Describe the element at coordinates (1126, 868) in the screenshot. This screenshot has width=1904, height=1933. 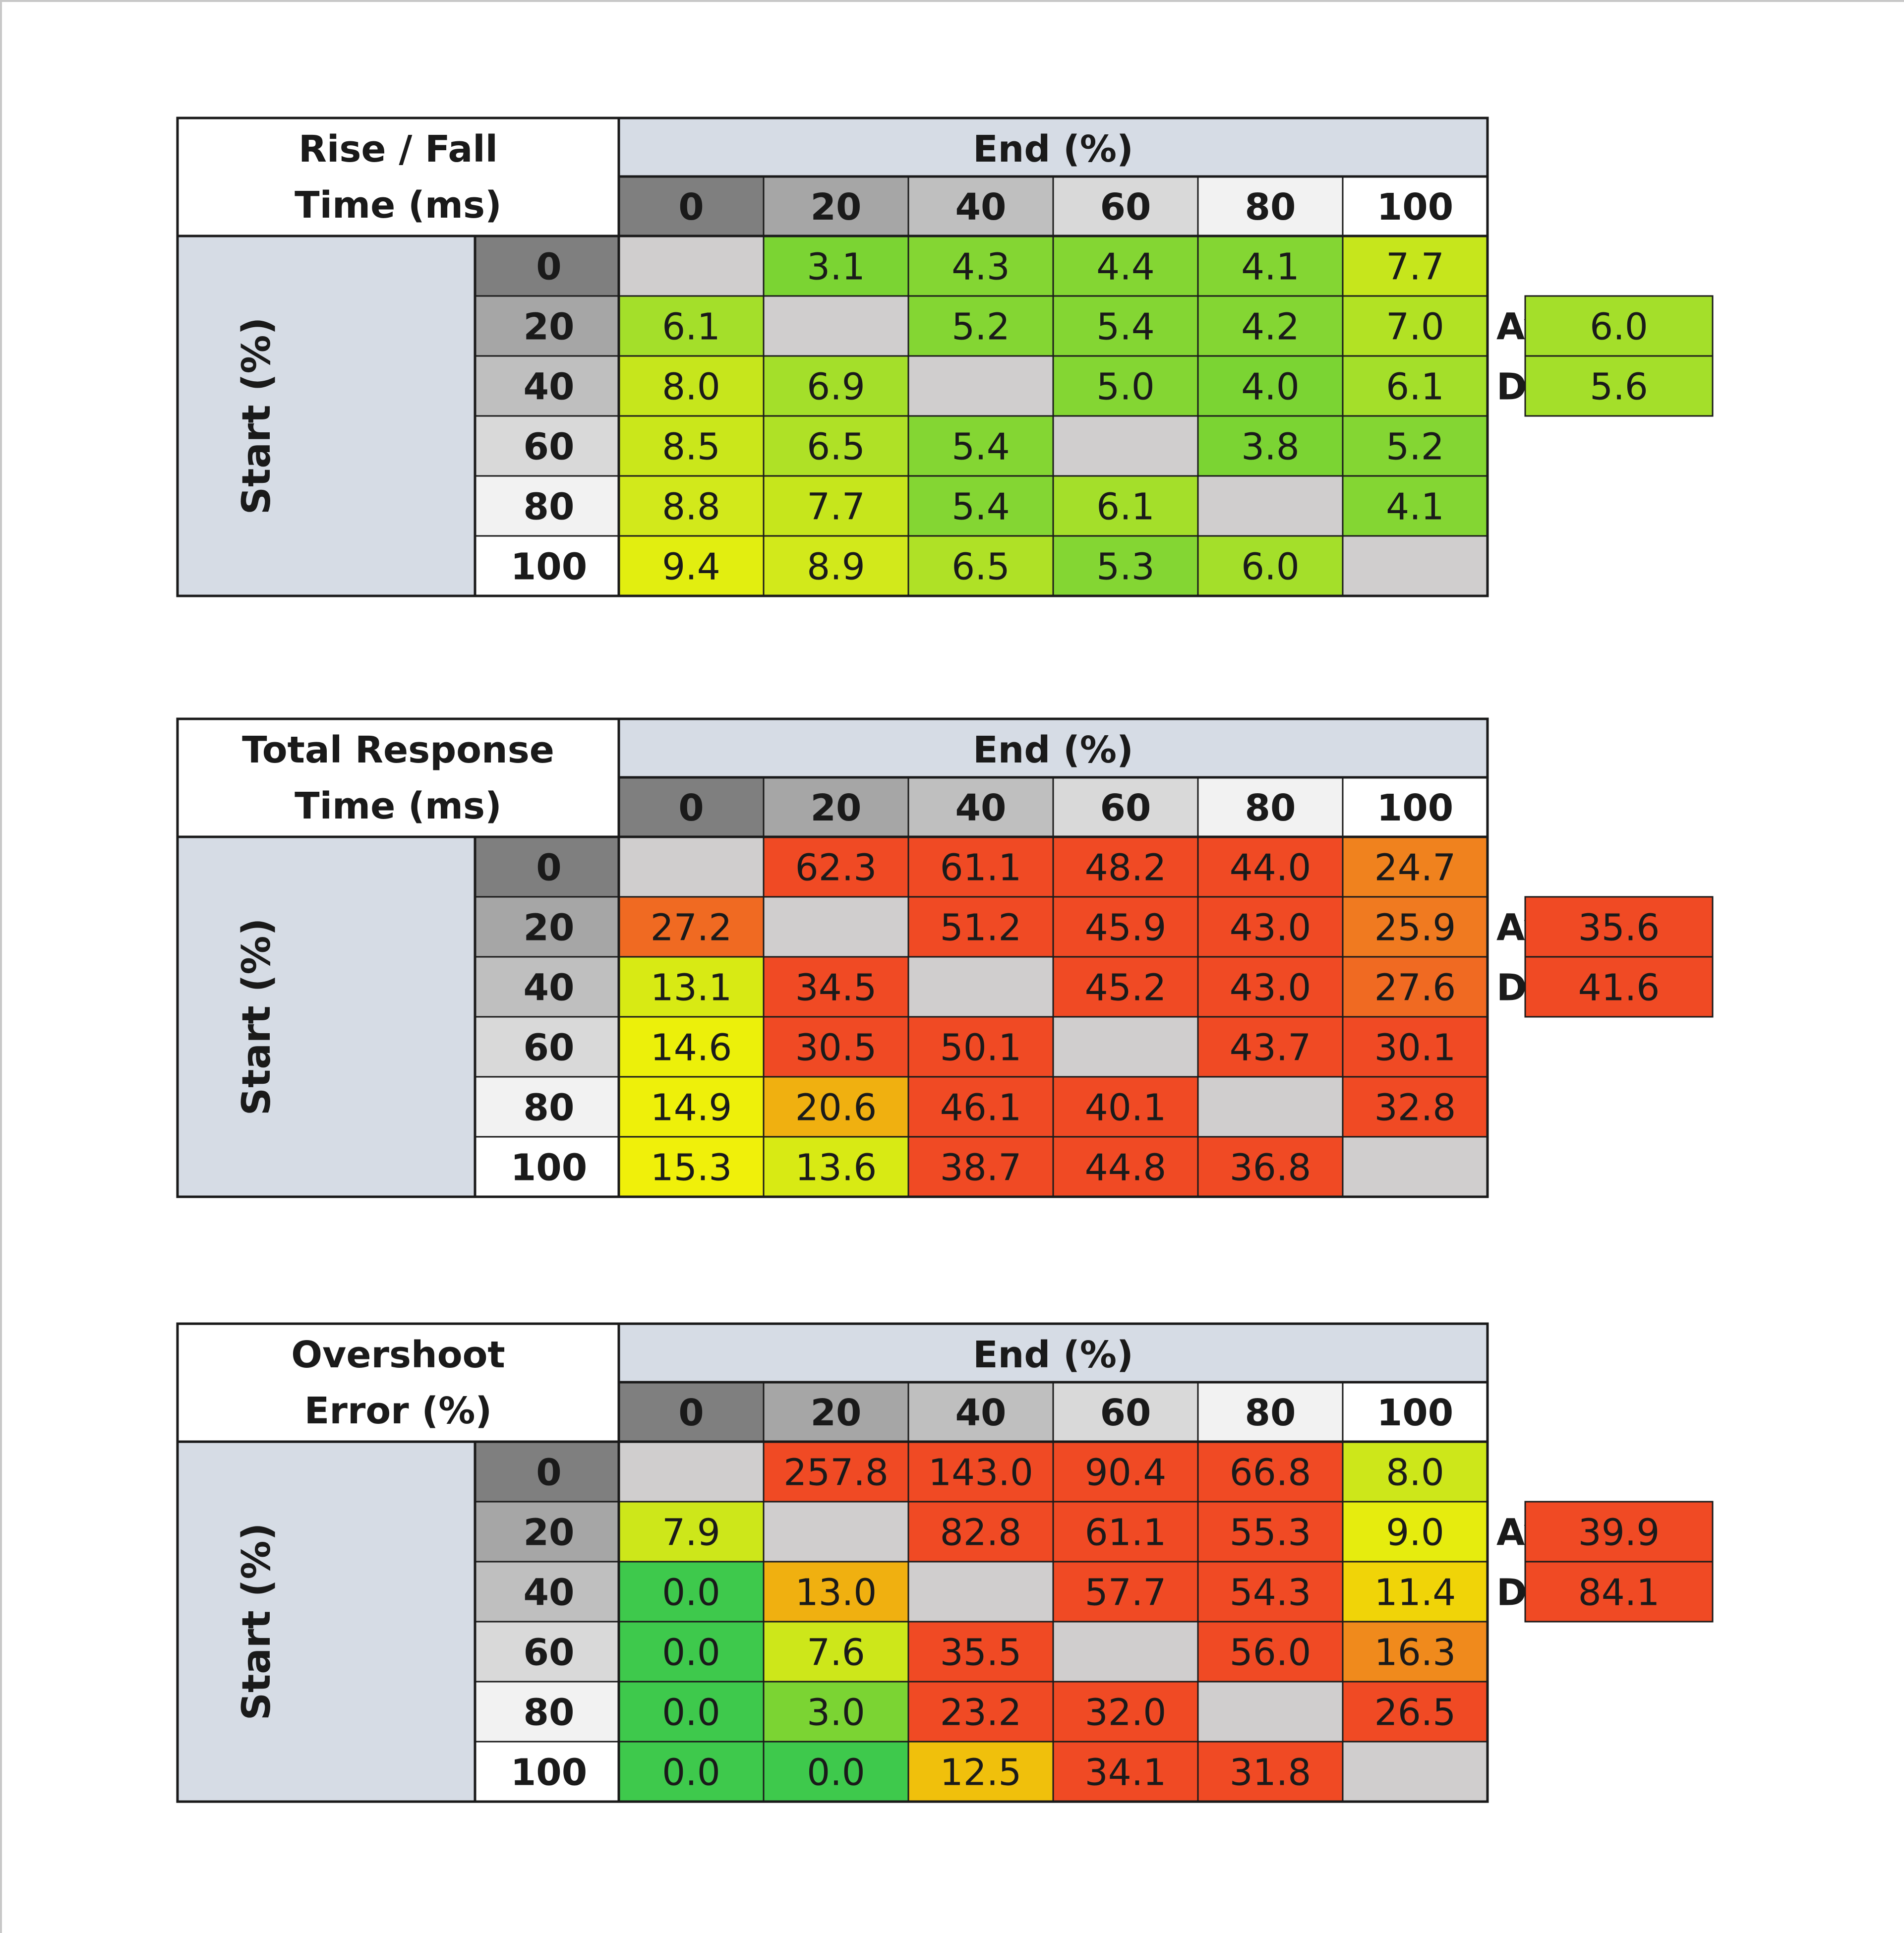
I see `cell-value: 48.2` at that location.